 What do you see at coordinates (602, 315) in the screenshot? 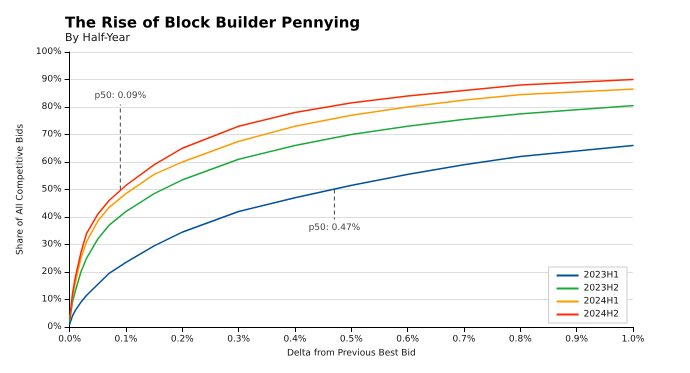
I see `legend-label: 2024H2` at bounding box center [602, 315].